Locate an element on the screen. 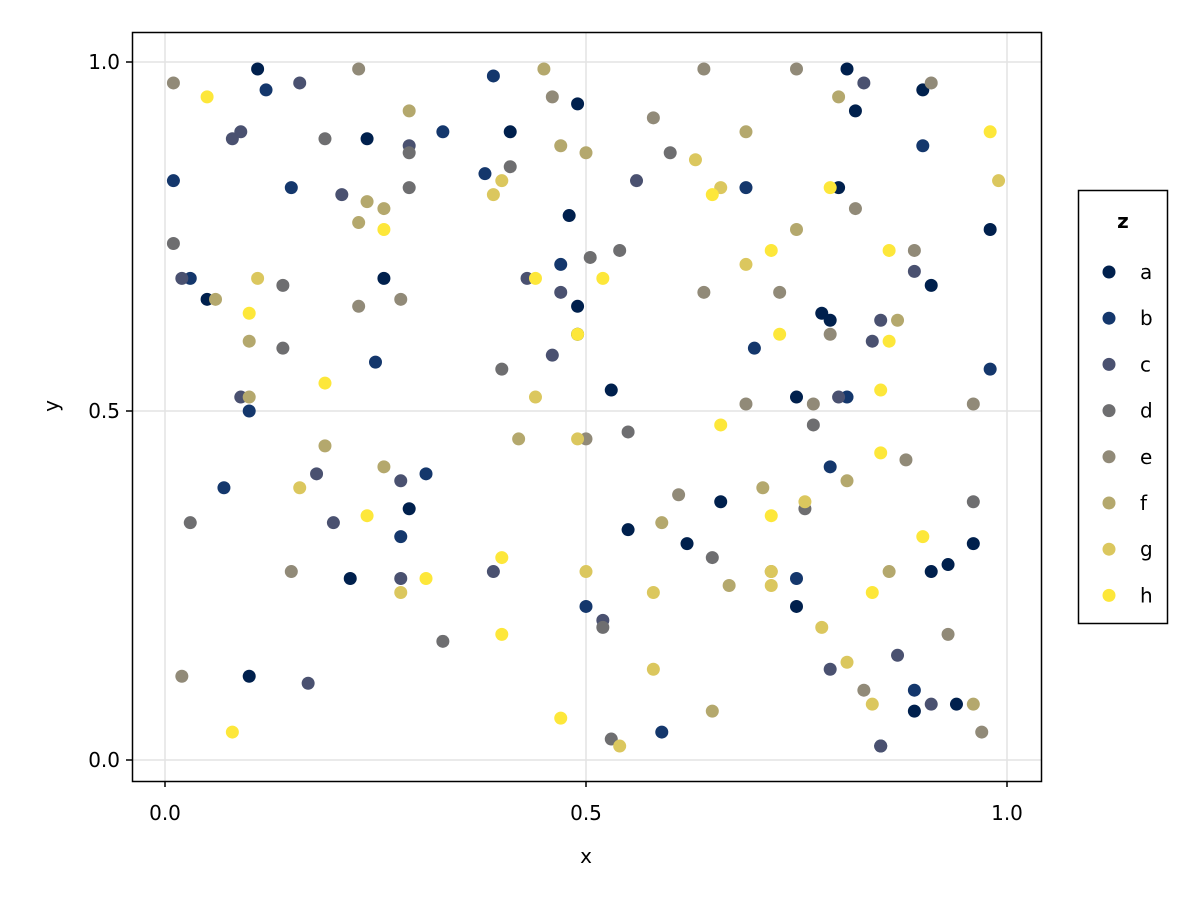 Image resolution: width=1200 pixels, height=904 pixels. y-tick-label: 1.0 is located at coordinates (104, 62).